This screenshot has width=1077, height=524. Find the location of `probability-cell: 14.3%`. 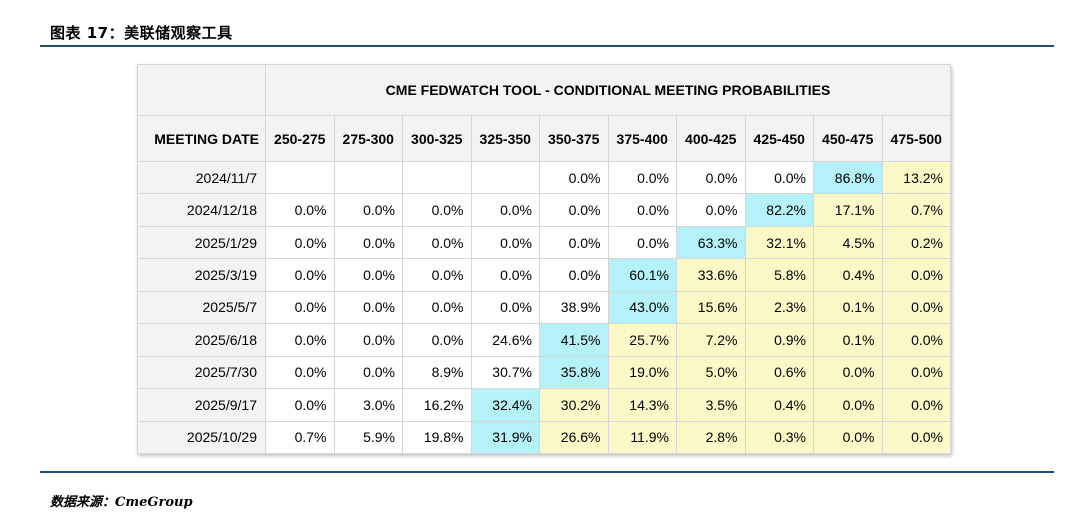

probability-cell: 14.3% is located at coordinates (642, 405).